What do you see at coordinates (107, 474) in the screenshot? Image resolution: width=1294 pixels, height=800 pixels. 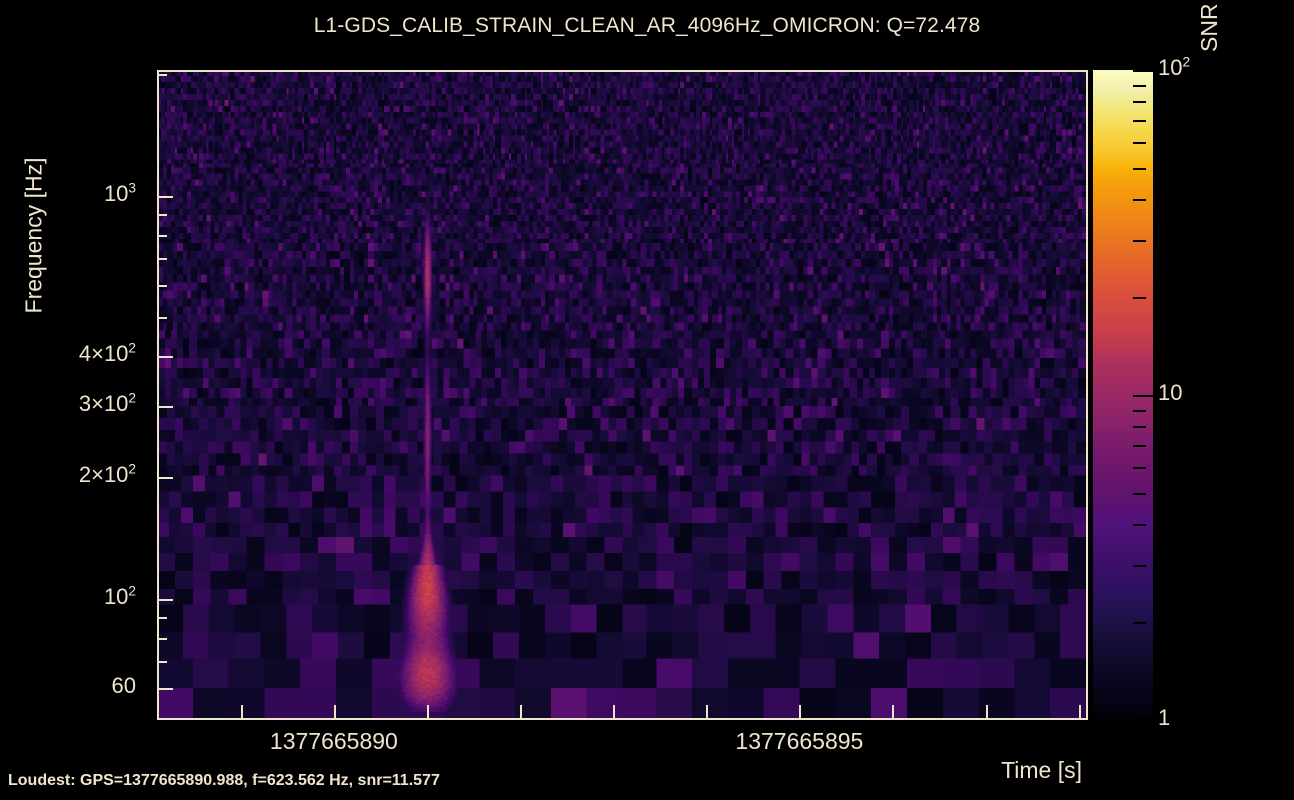 I see `y-tick-label: 2×10²` at bounding box center [107, 474].